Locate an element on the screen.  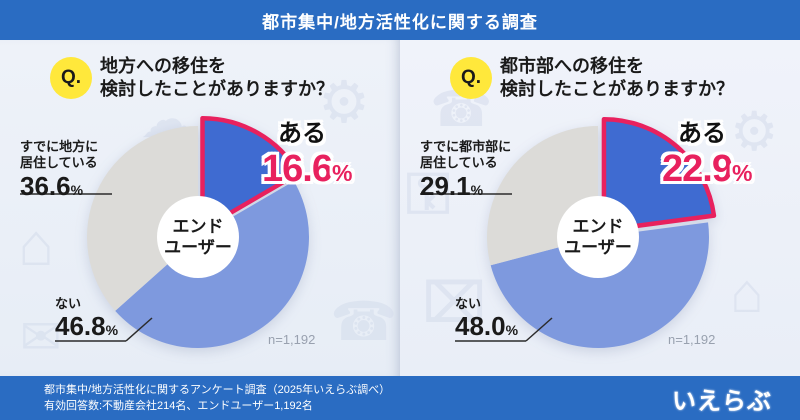
page-title: 都市集中/地方活性化に関する調査 is located at coordinates (400, 22).